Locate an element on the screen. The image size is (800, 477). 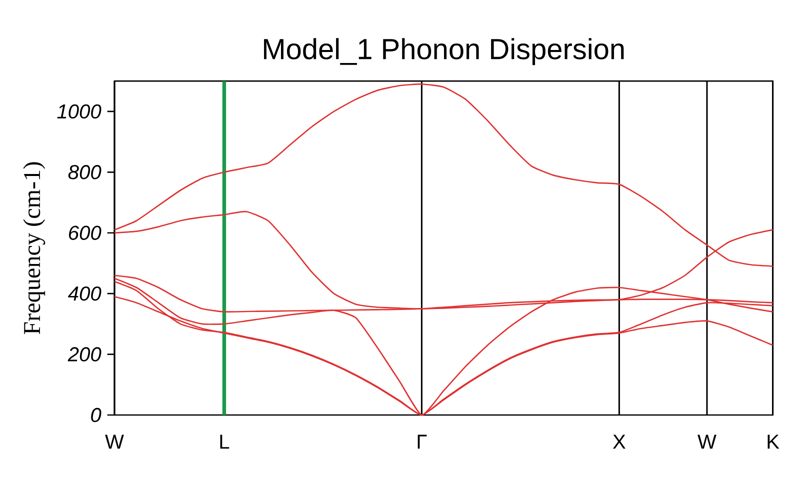
y-axis-title: Frequency (cm-1) is located at coordinates (34, 248).